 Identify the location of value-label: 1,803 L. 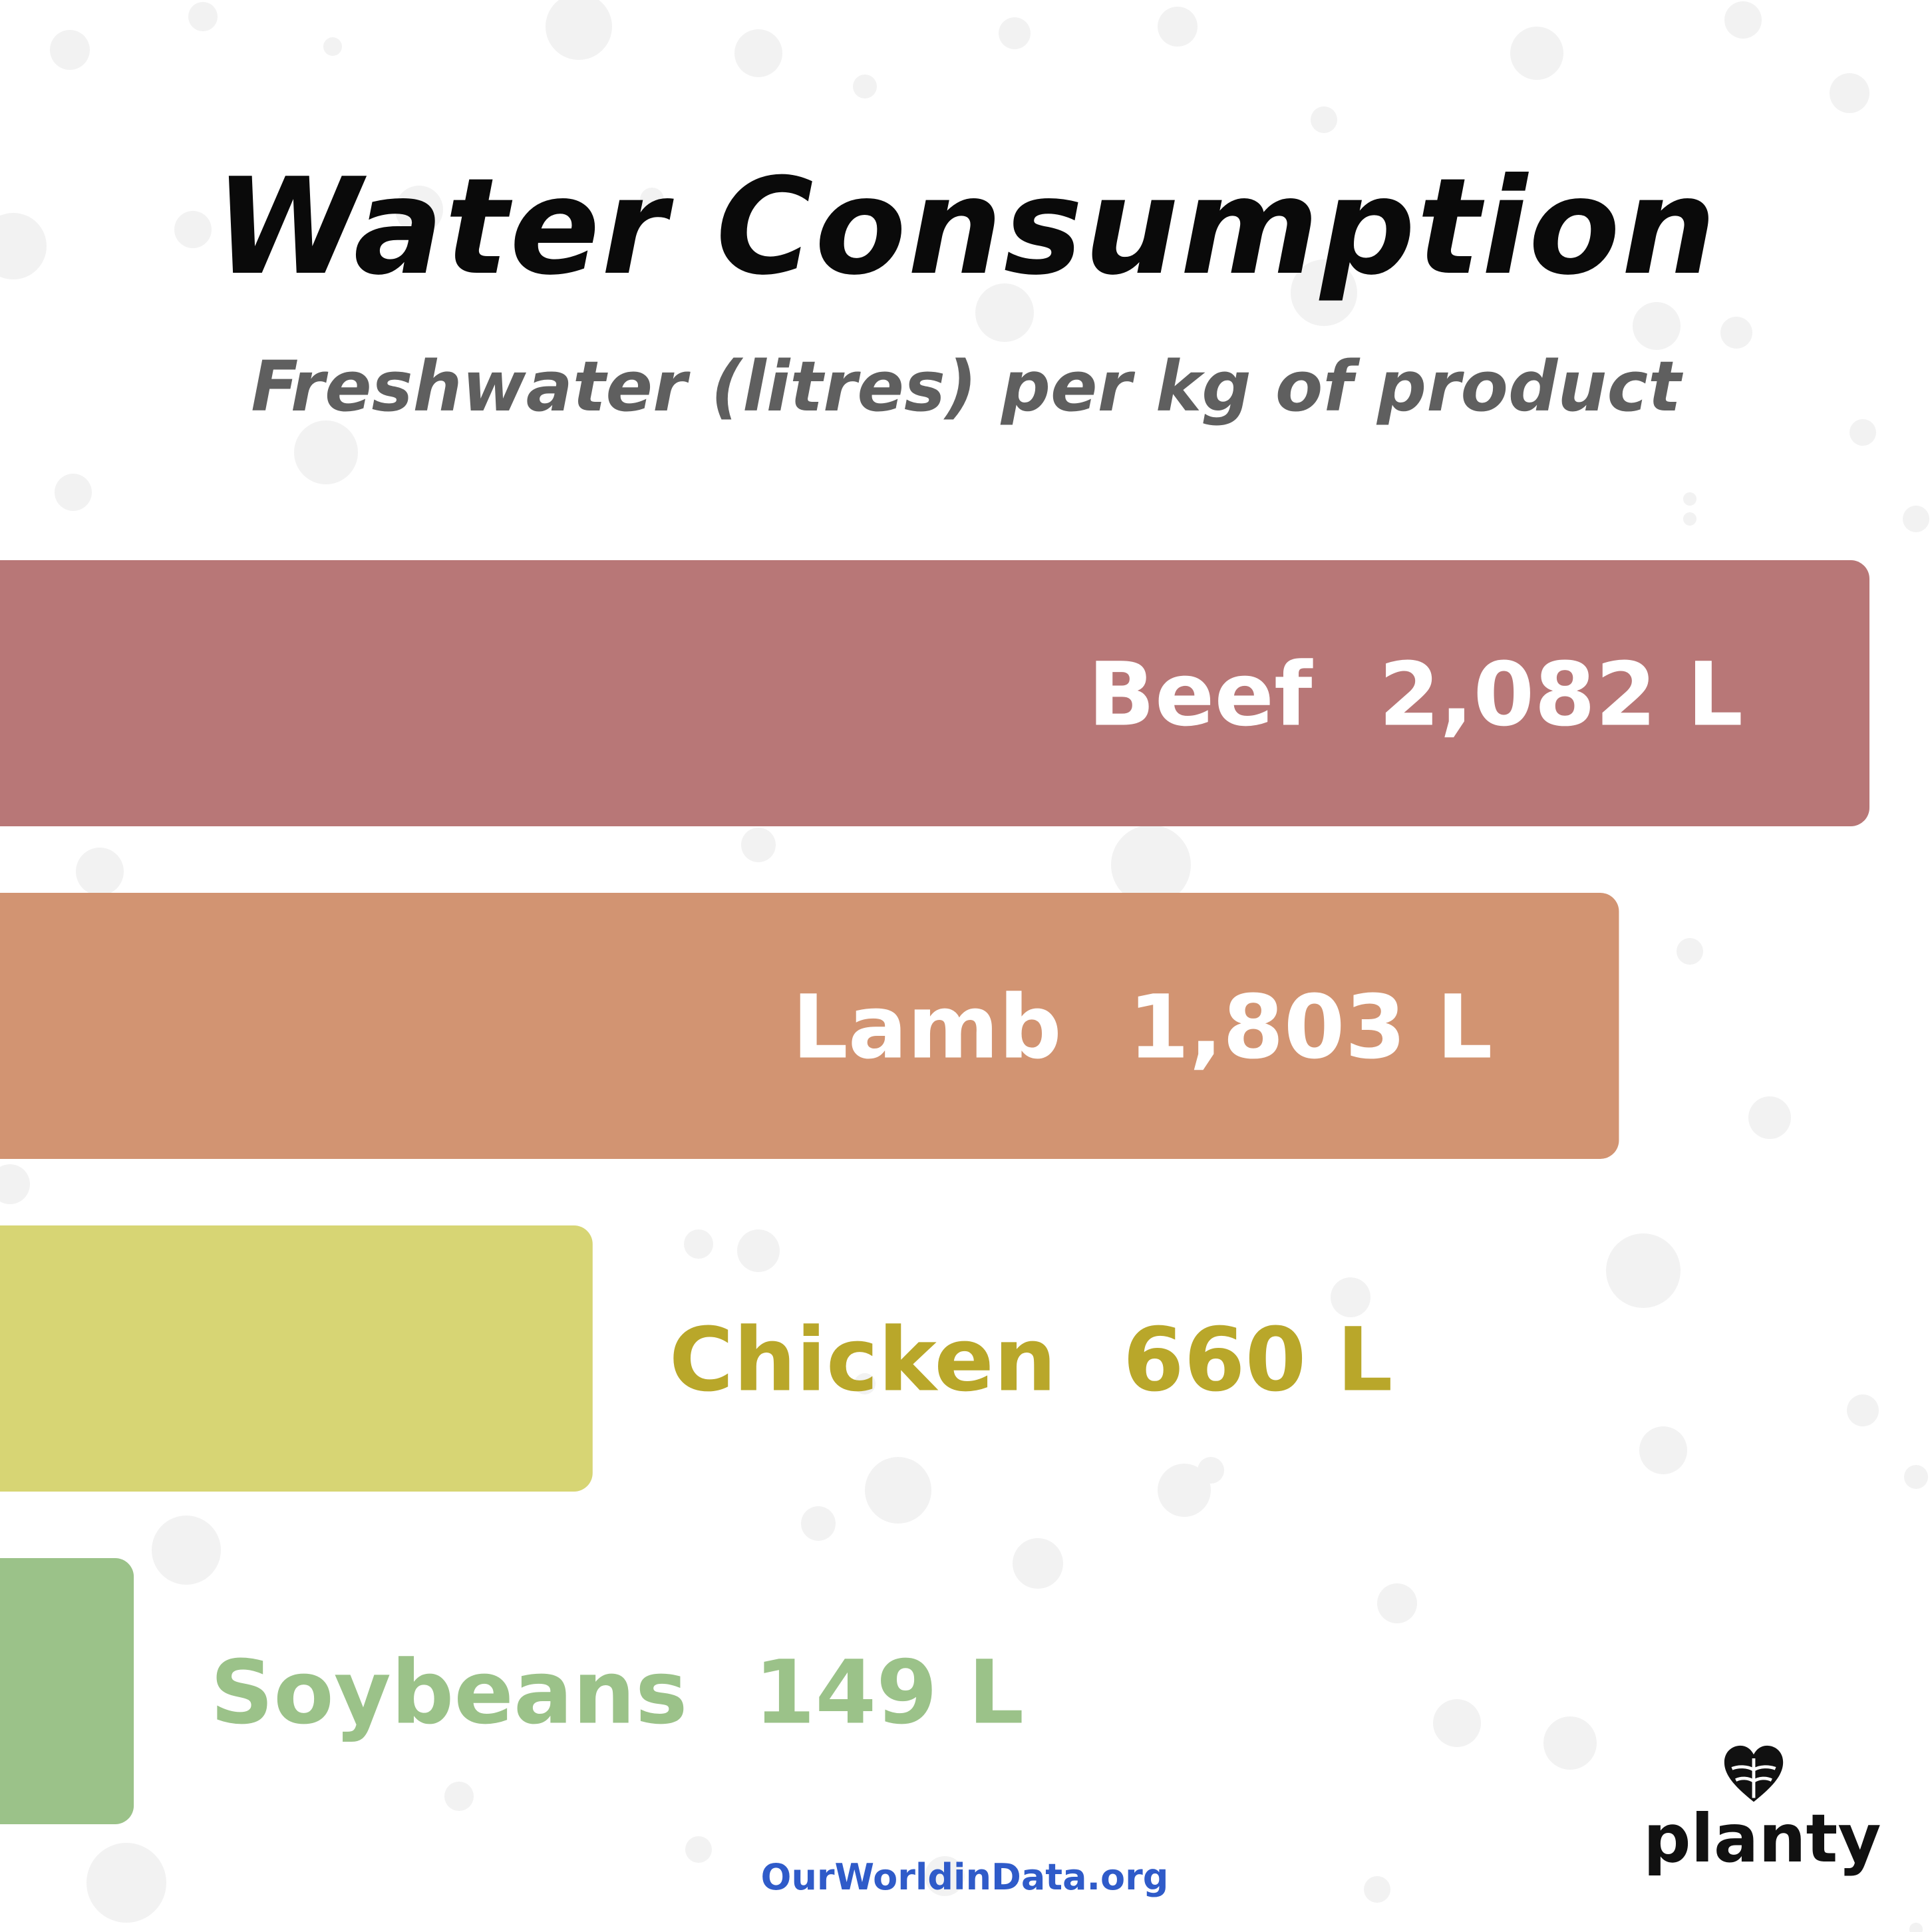
(1310, 1028).